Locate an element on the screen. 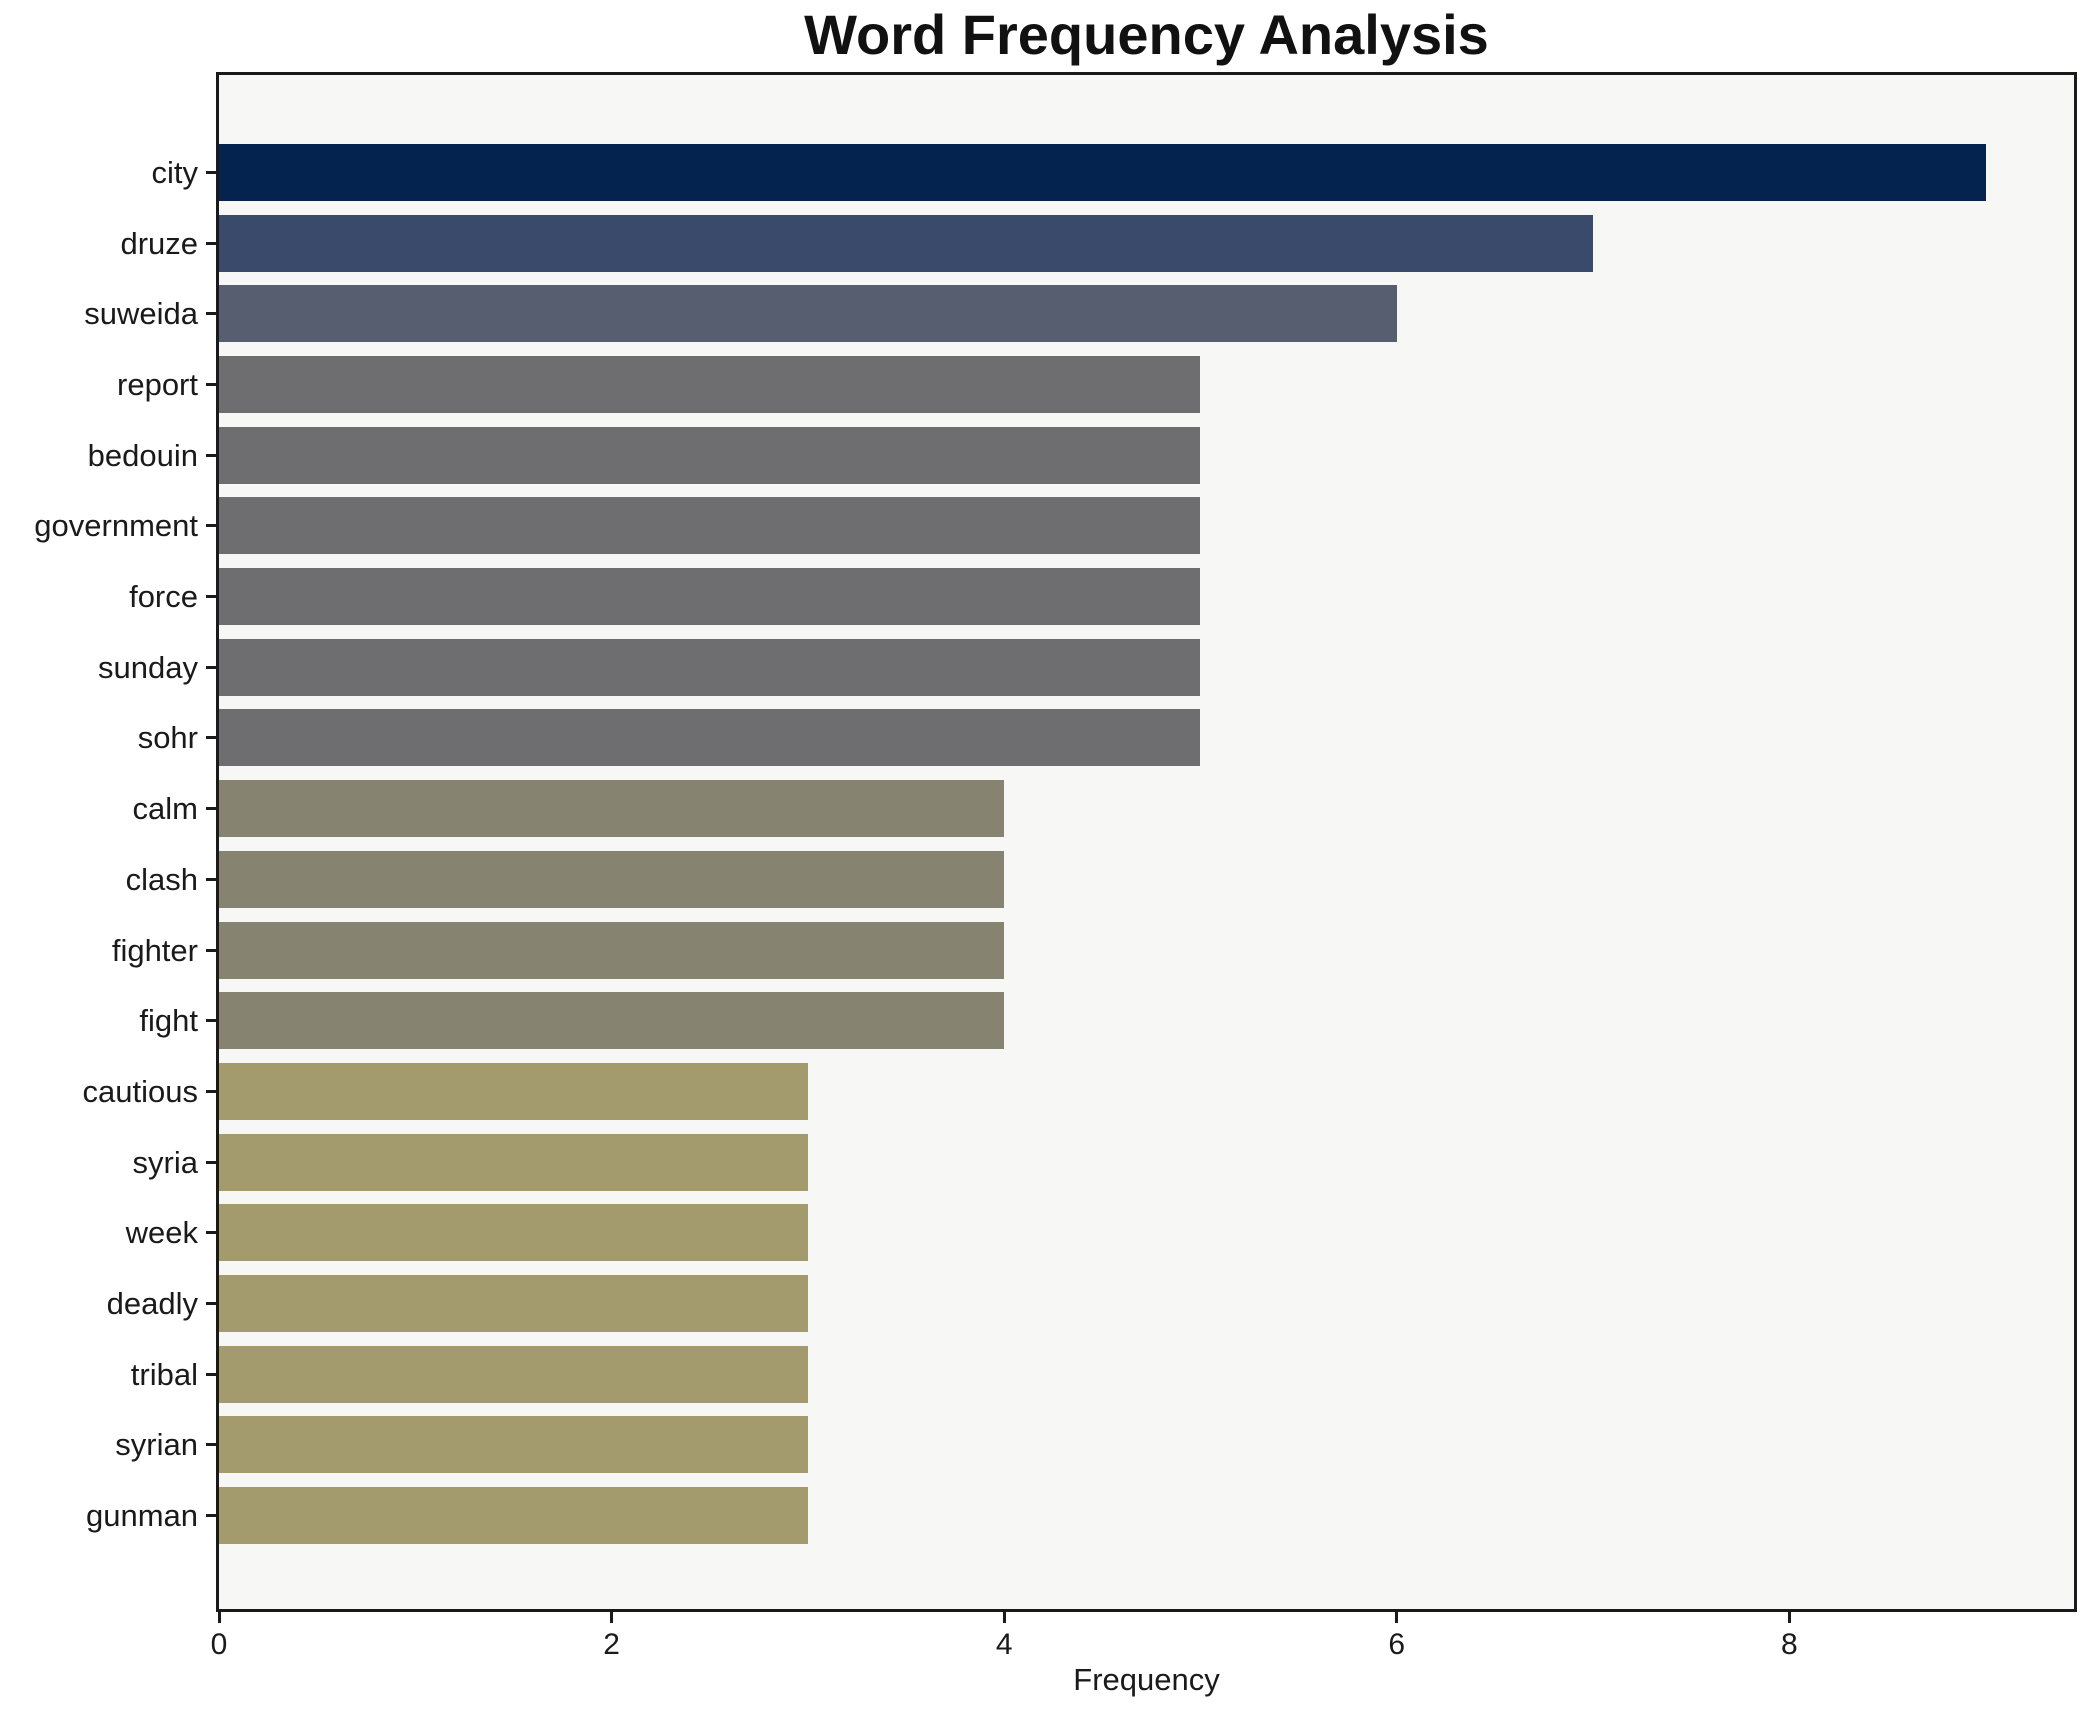 The image size is (2095, 1722). x-axis: 0 2 4 6 8 is located at coordinates (1144, 1642).